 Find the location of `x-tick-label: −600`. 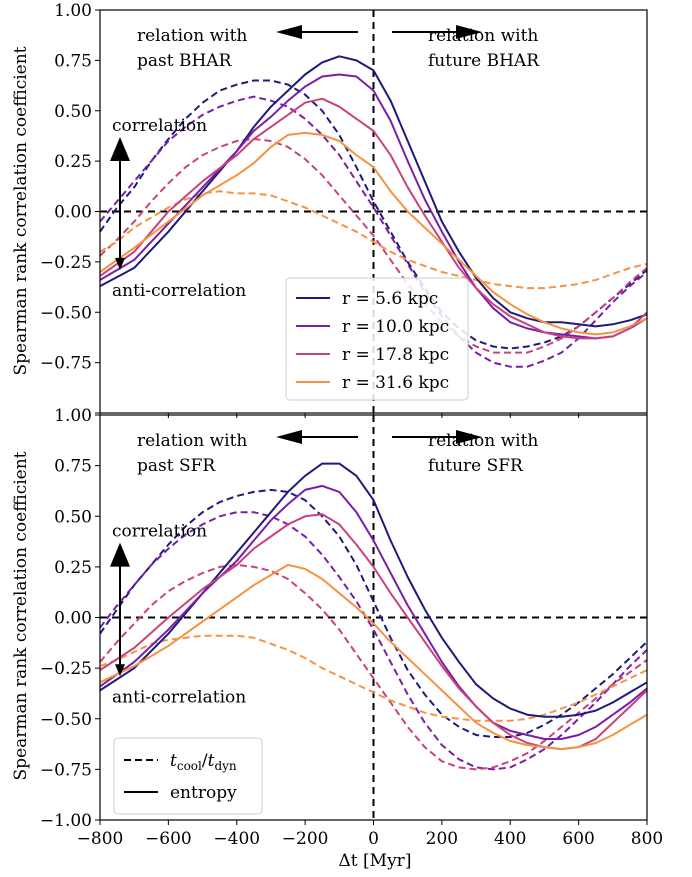

x-tick-label: −600 is located at coordinates (168, 839).